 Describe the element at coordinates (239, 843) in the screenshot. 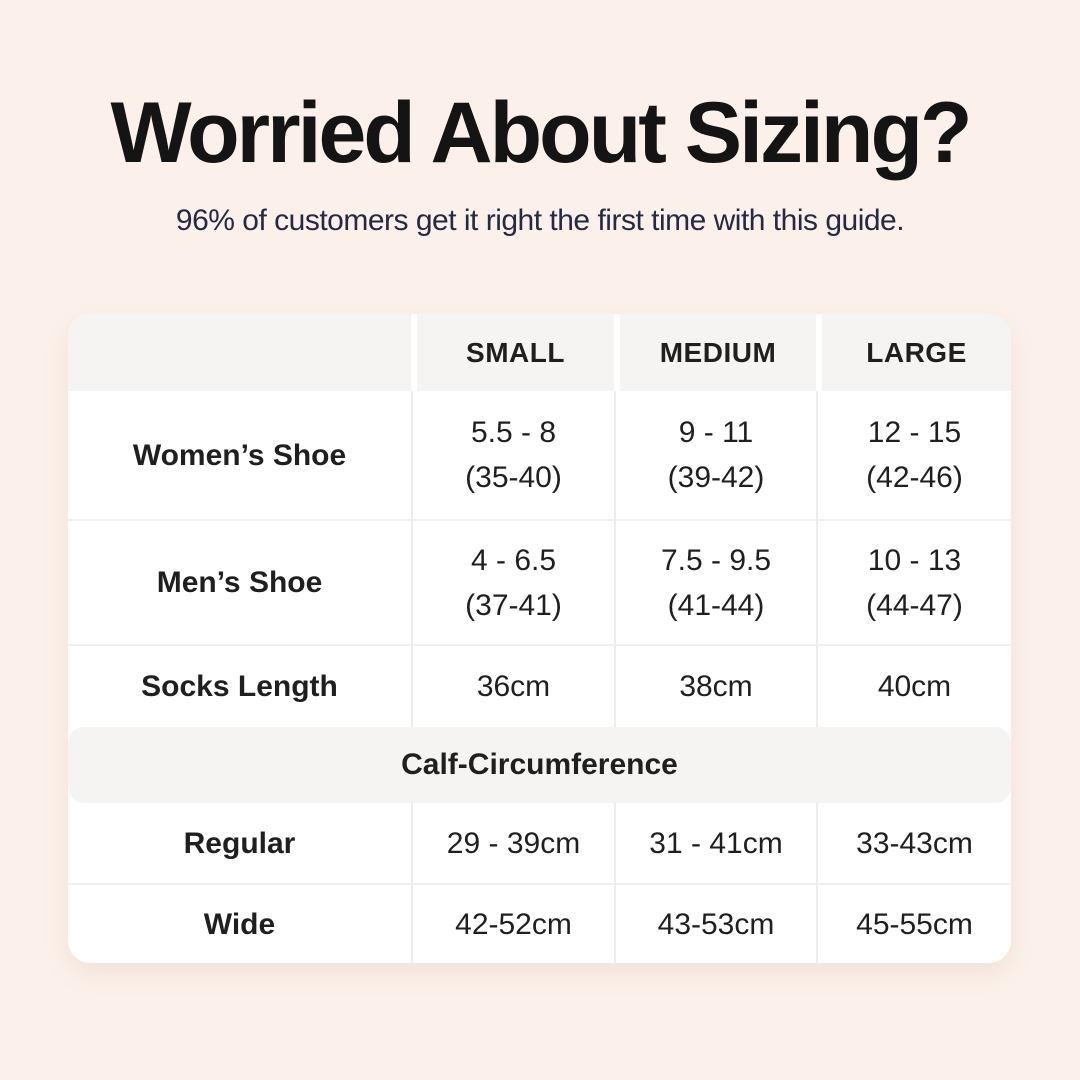

I see `row-label-regular: Regular` at that location.